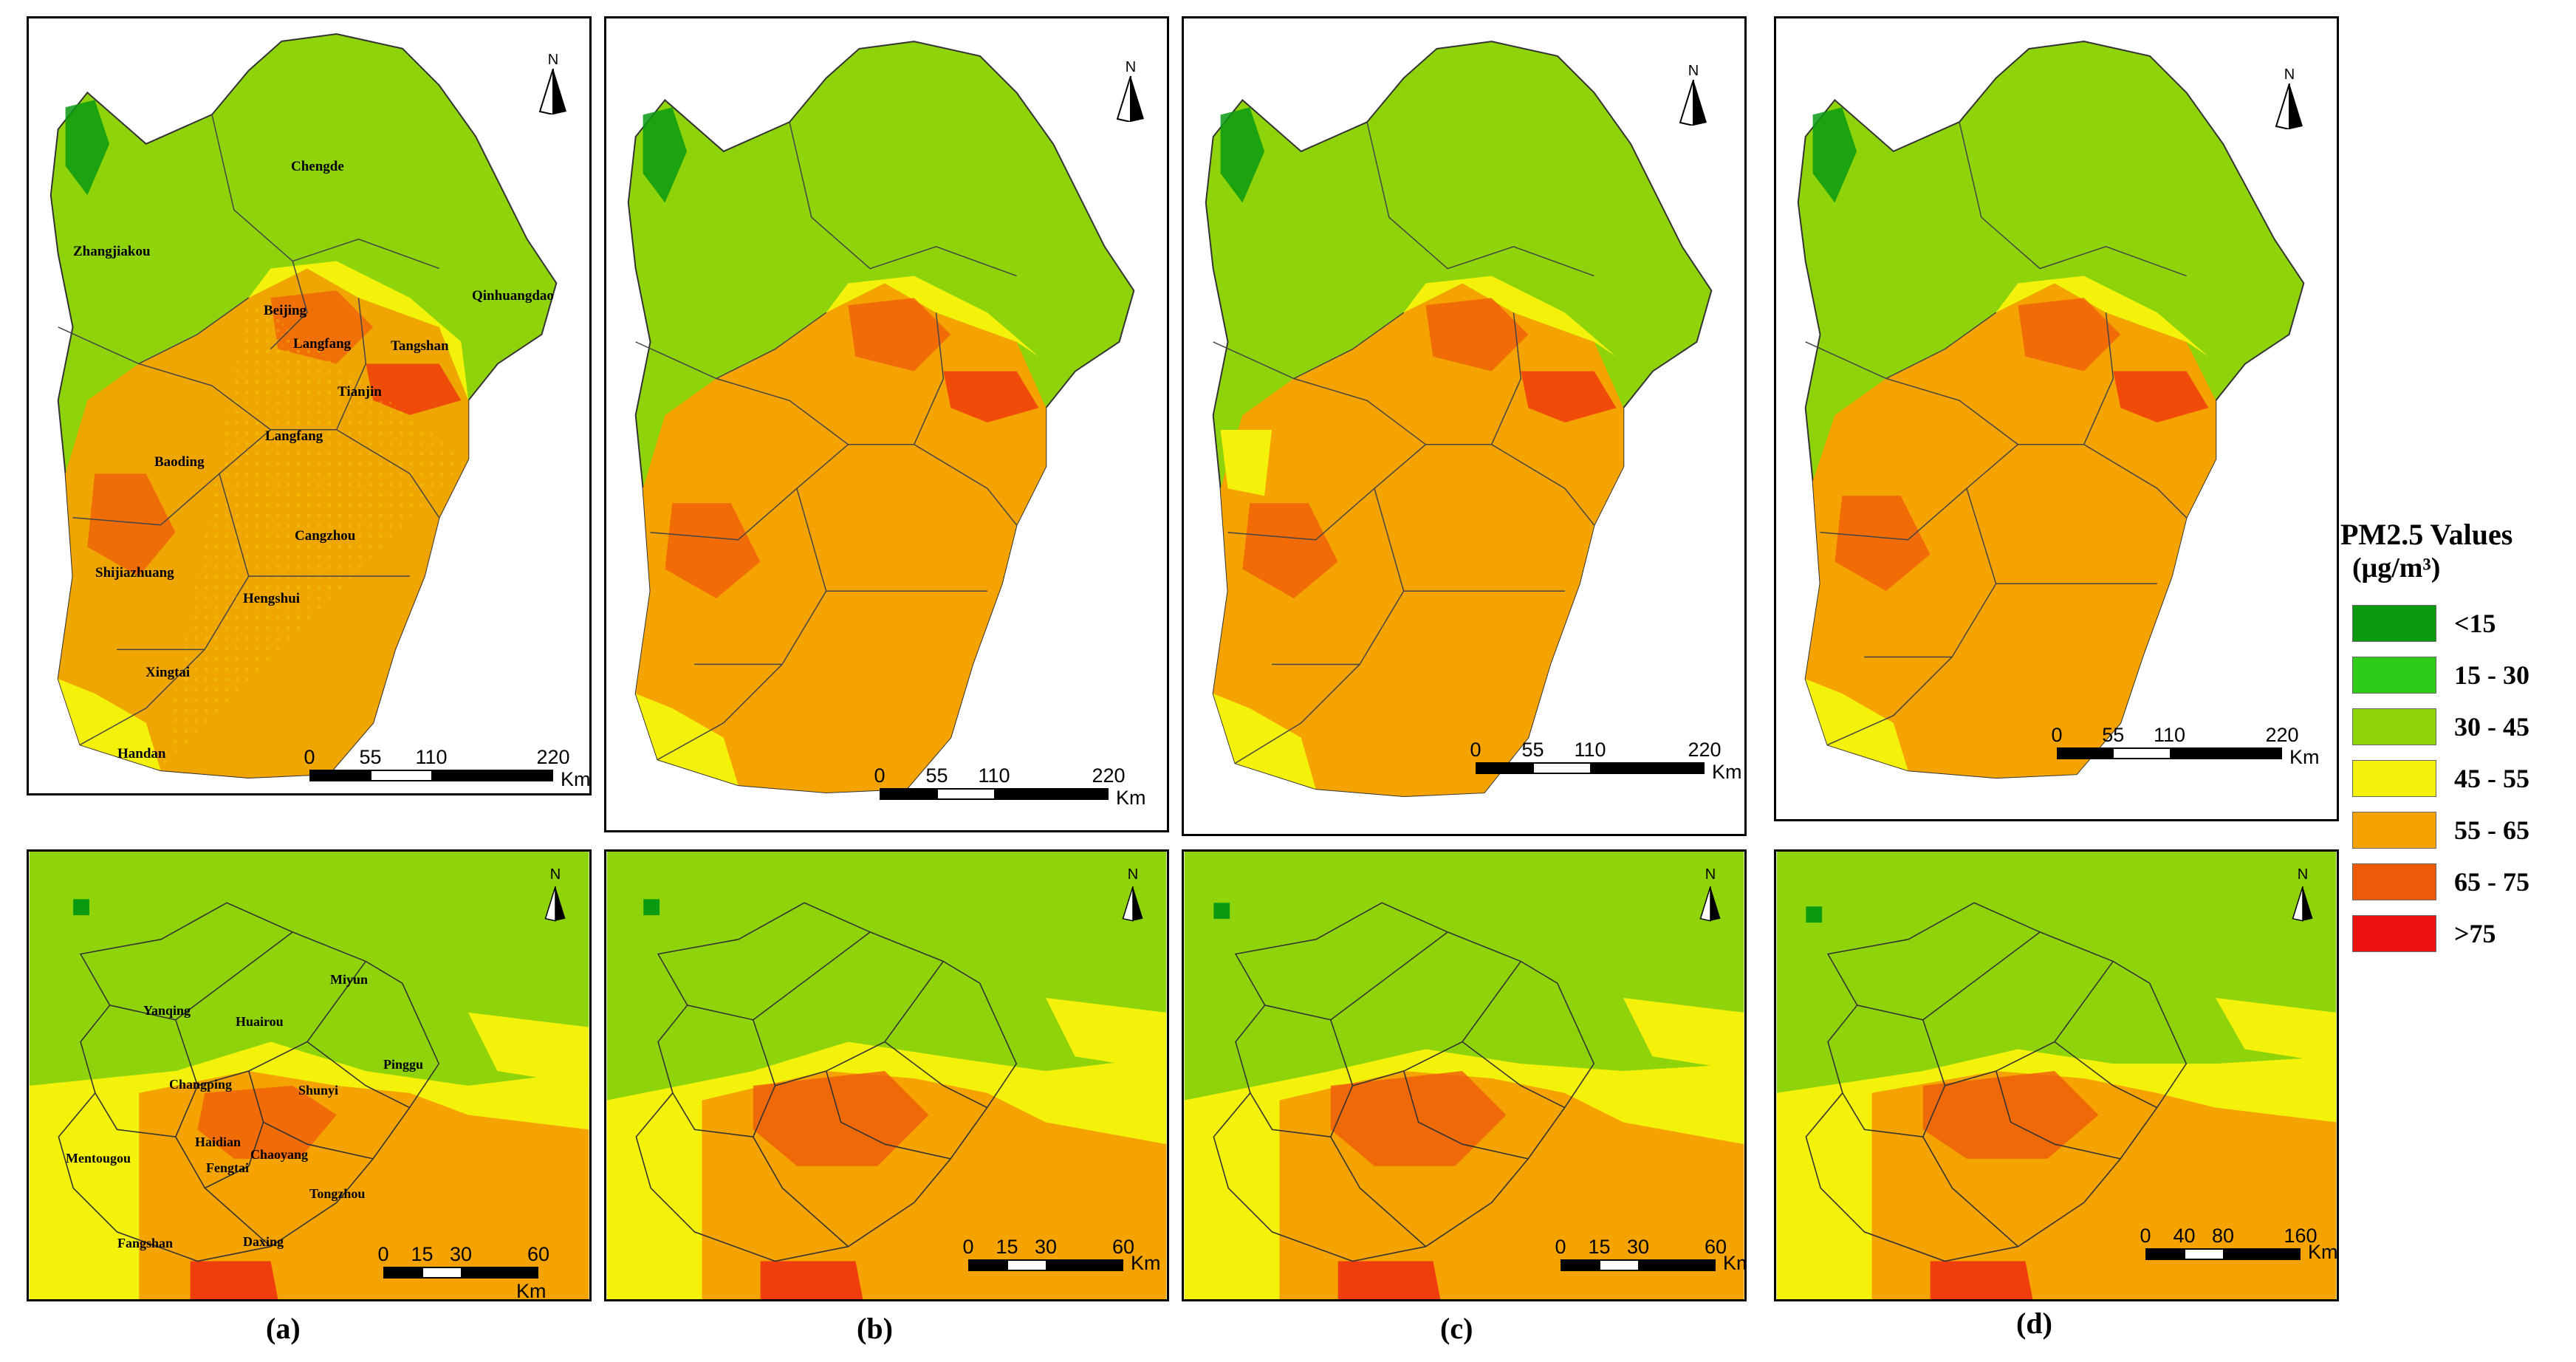 The width and height of the screenshot is (2576, 1362). What do you see at coordinates (227, 1167) in the screenshot?
I see `district-label: Fengtai` at bounding box center [227, 1167].